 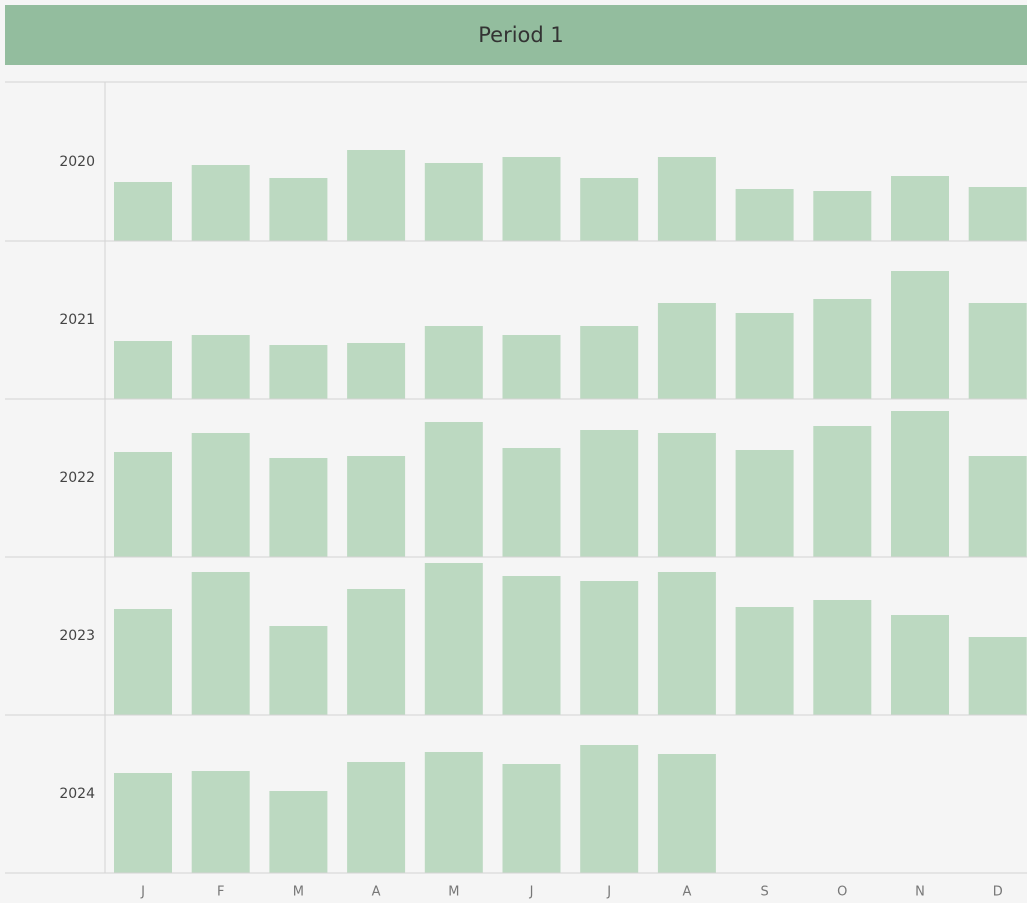 What do you see at coordinates (920, 892) in the screenshot?
I see `x-tick-label: N` at bounding box center [920, 892].